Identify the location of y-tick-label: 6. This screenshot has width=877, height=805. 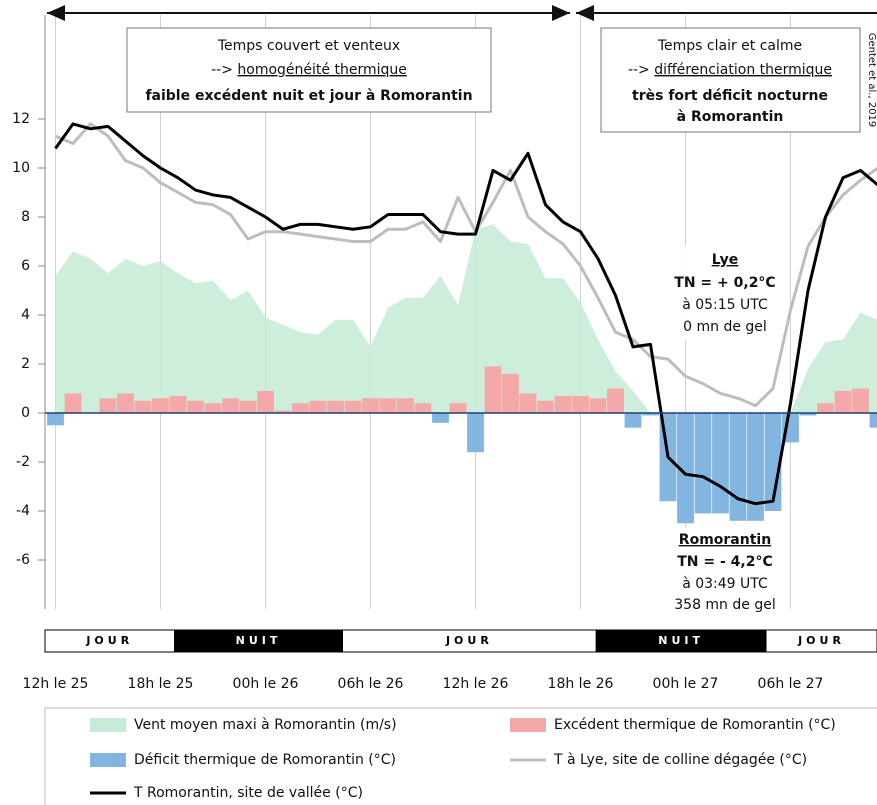
(25, 266).